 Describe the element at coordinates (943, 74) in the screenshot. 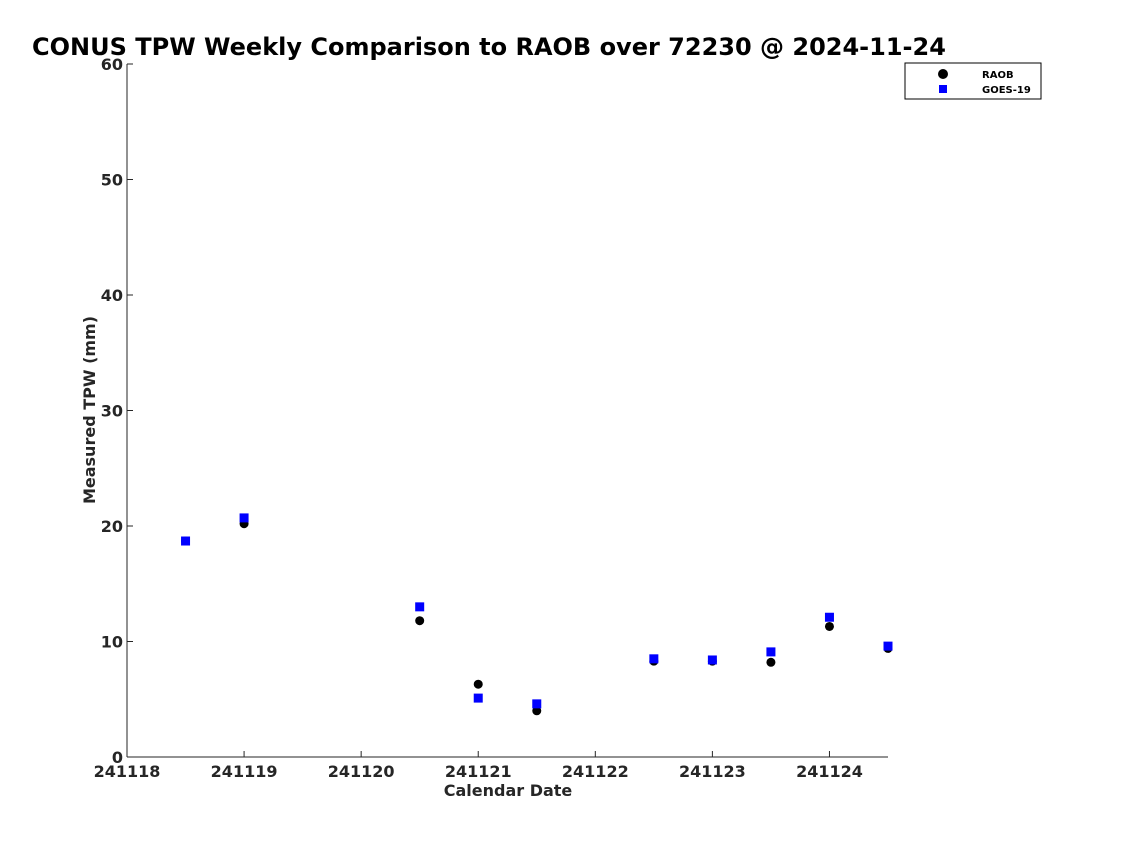

I see `legend-raob-marker` at that location.